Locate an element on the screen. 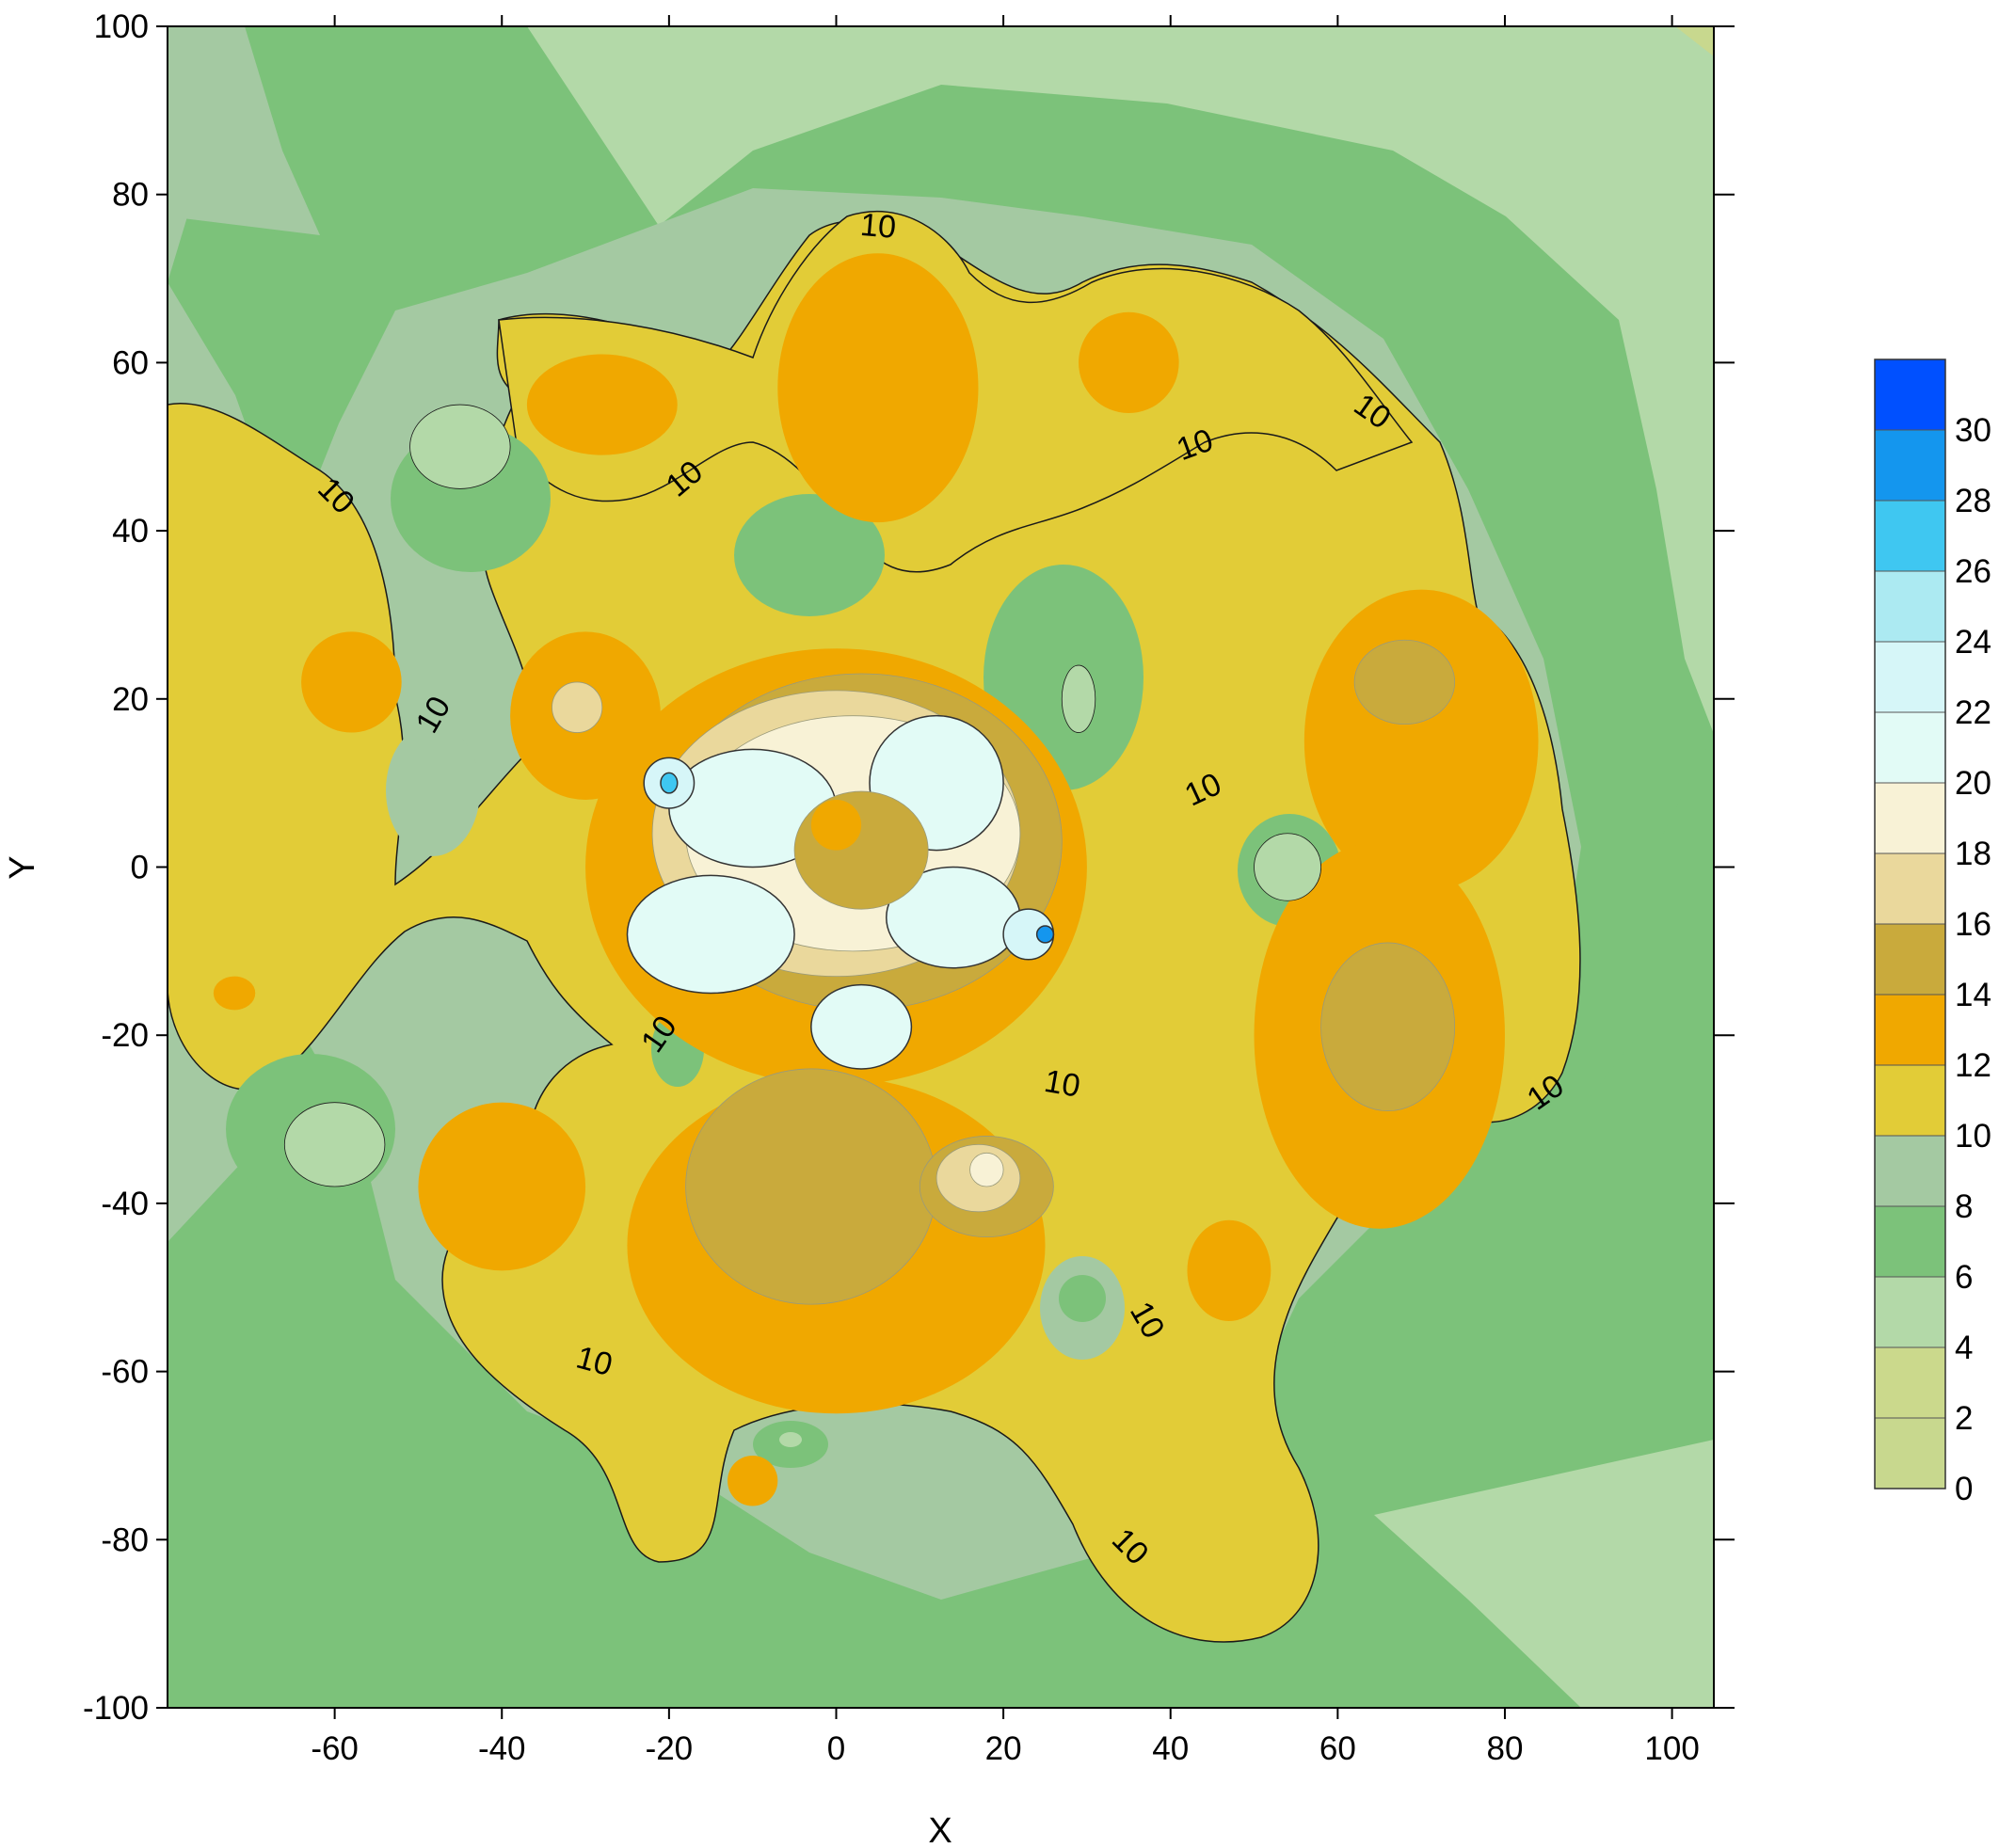  contour-label-8: 10 is located at coordinates (1062, 1084).